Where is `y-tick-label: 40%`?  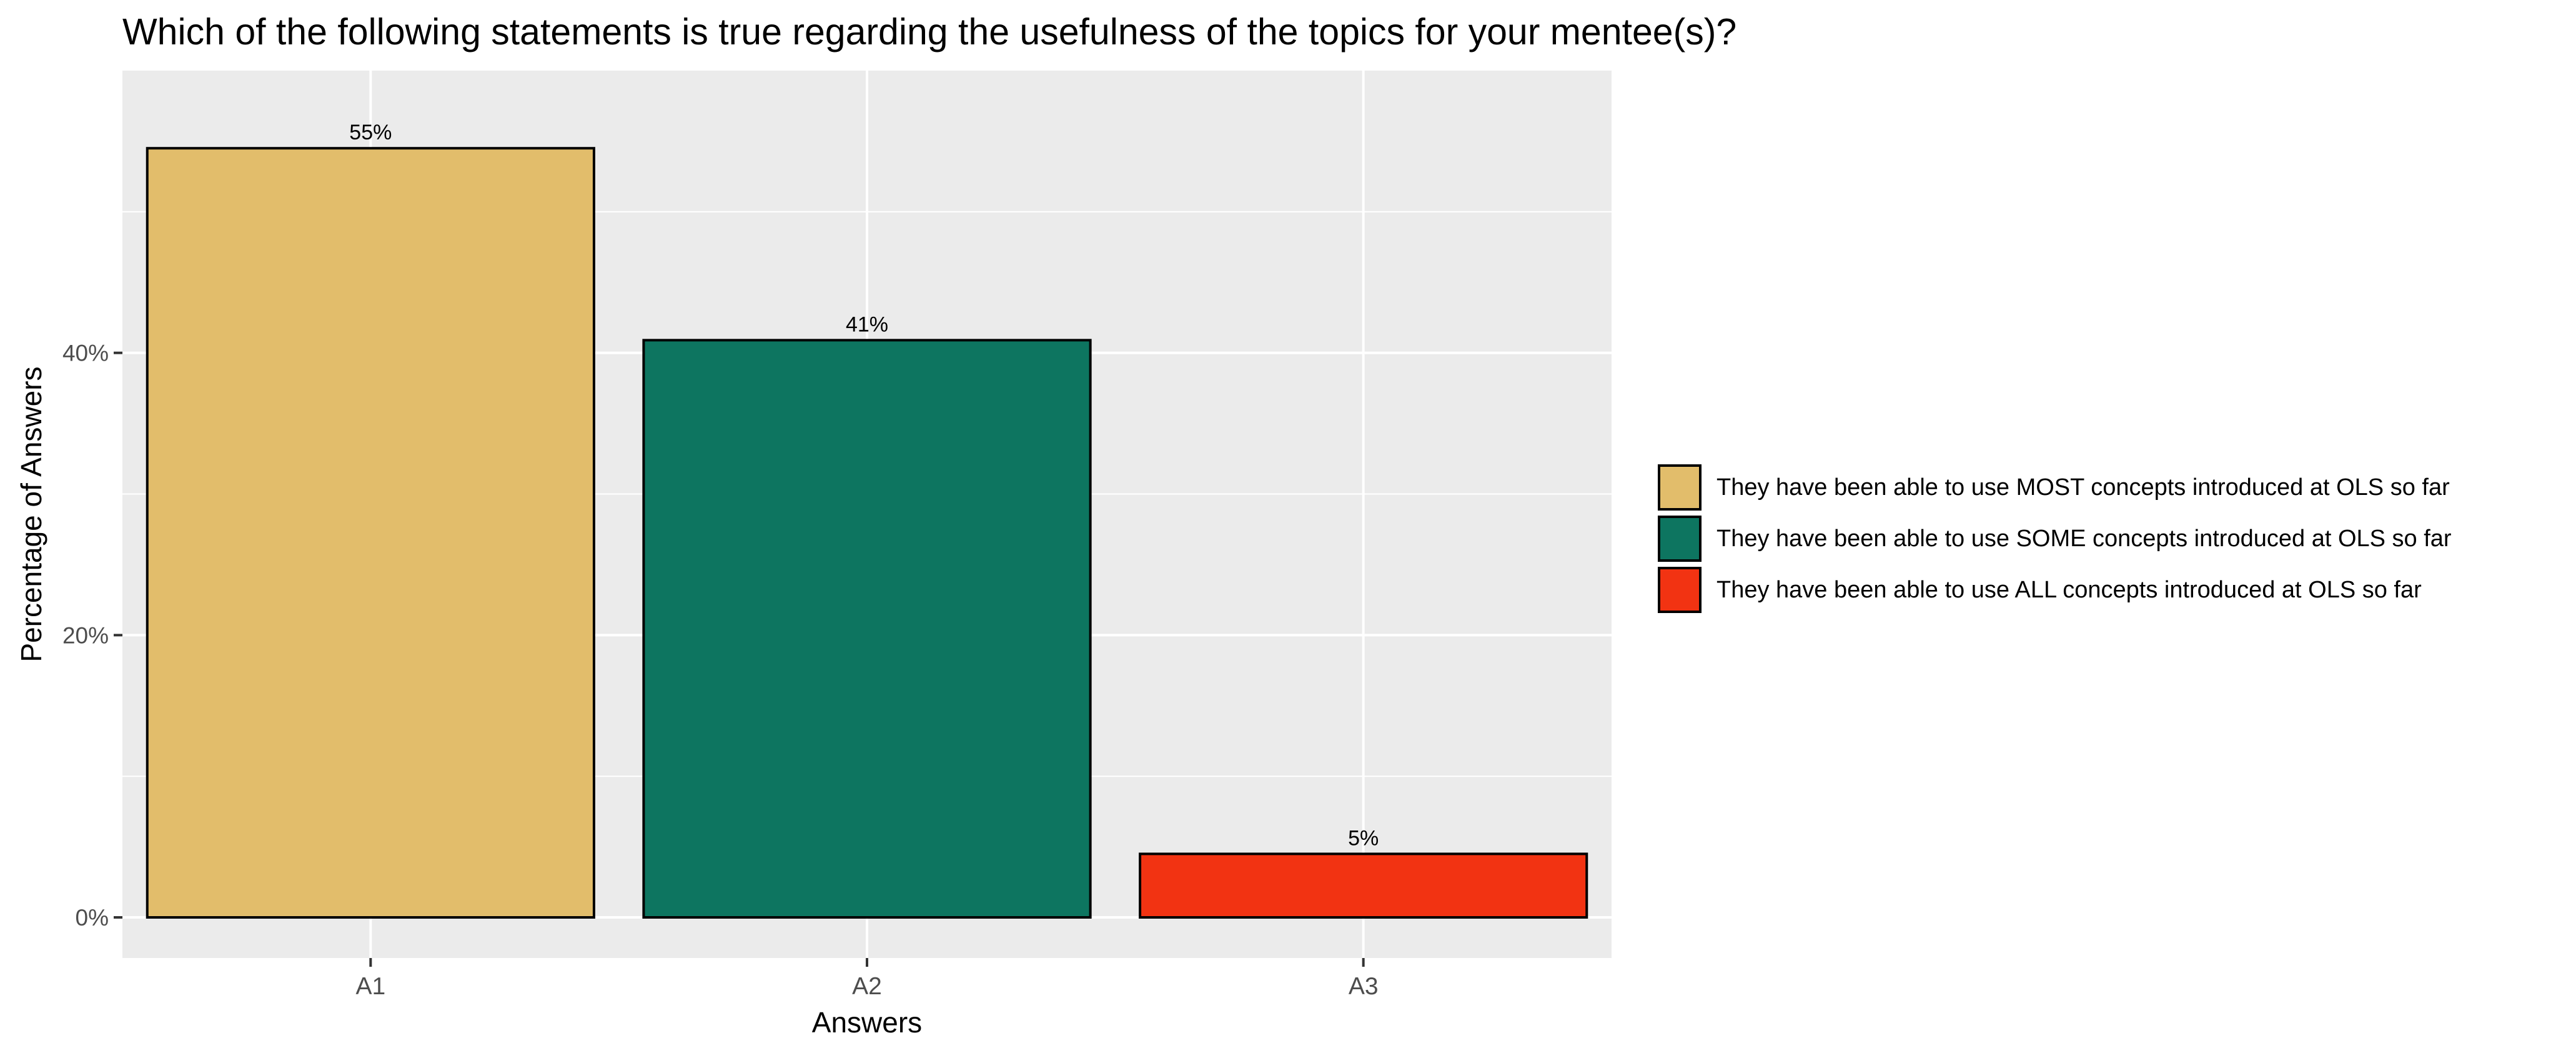 y-tick-label: 40% is located at coordinates (85, 353).